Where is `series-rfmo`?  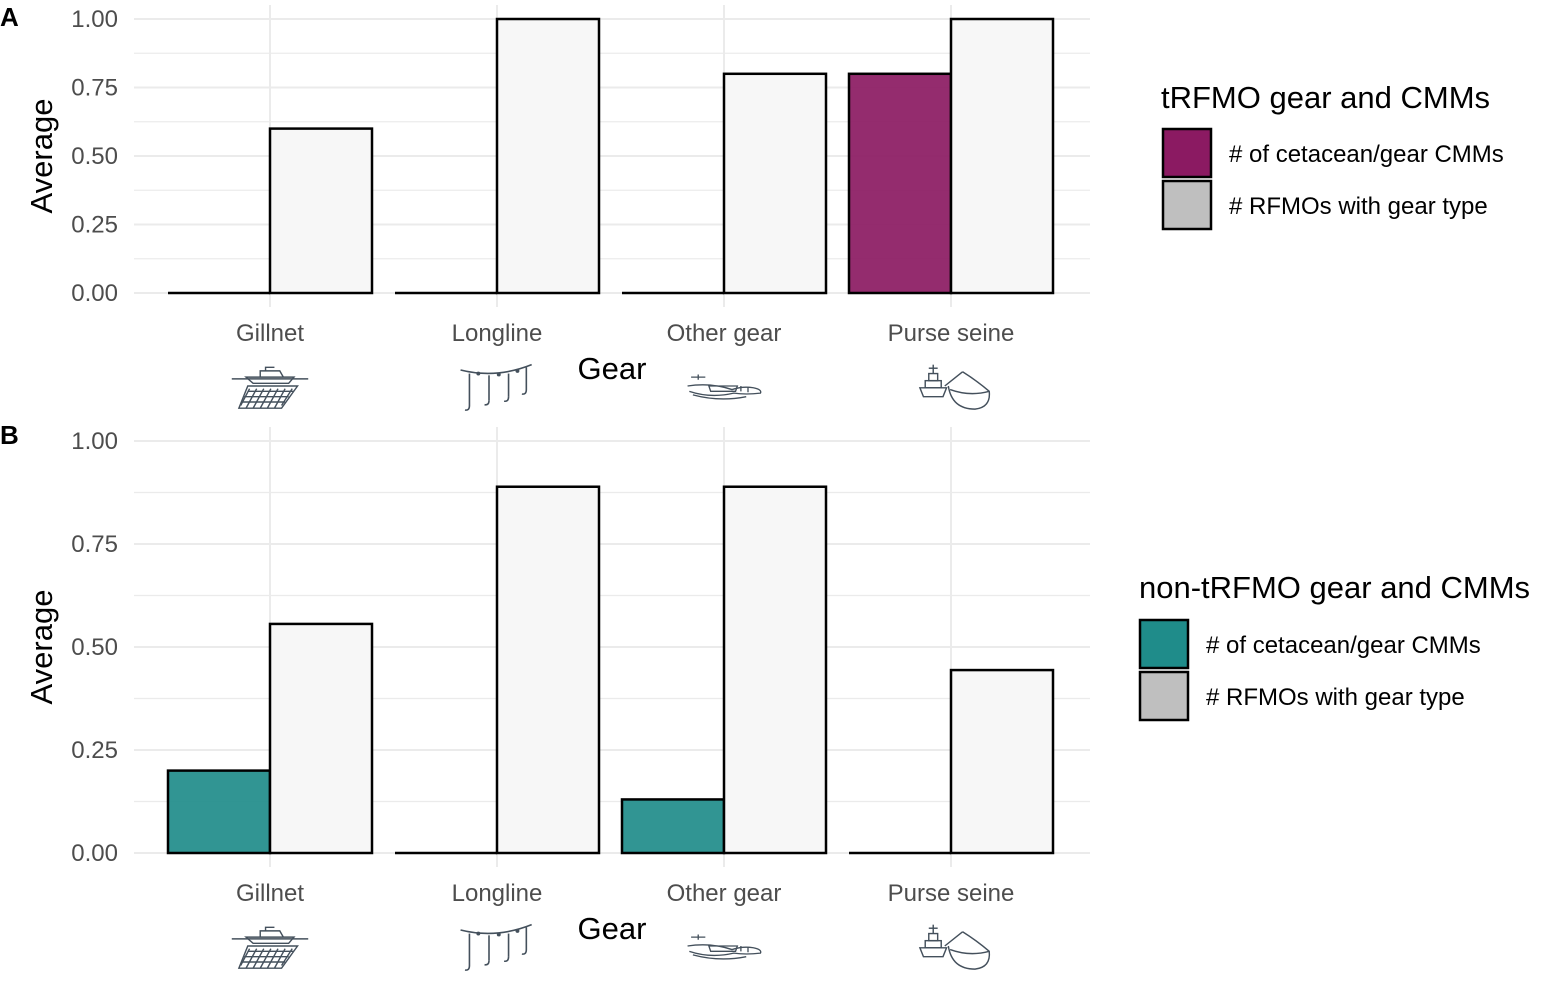
series-rfmo is located at coordinates (661, 156).